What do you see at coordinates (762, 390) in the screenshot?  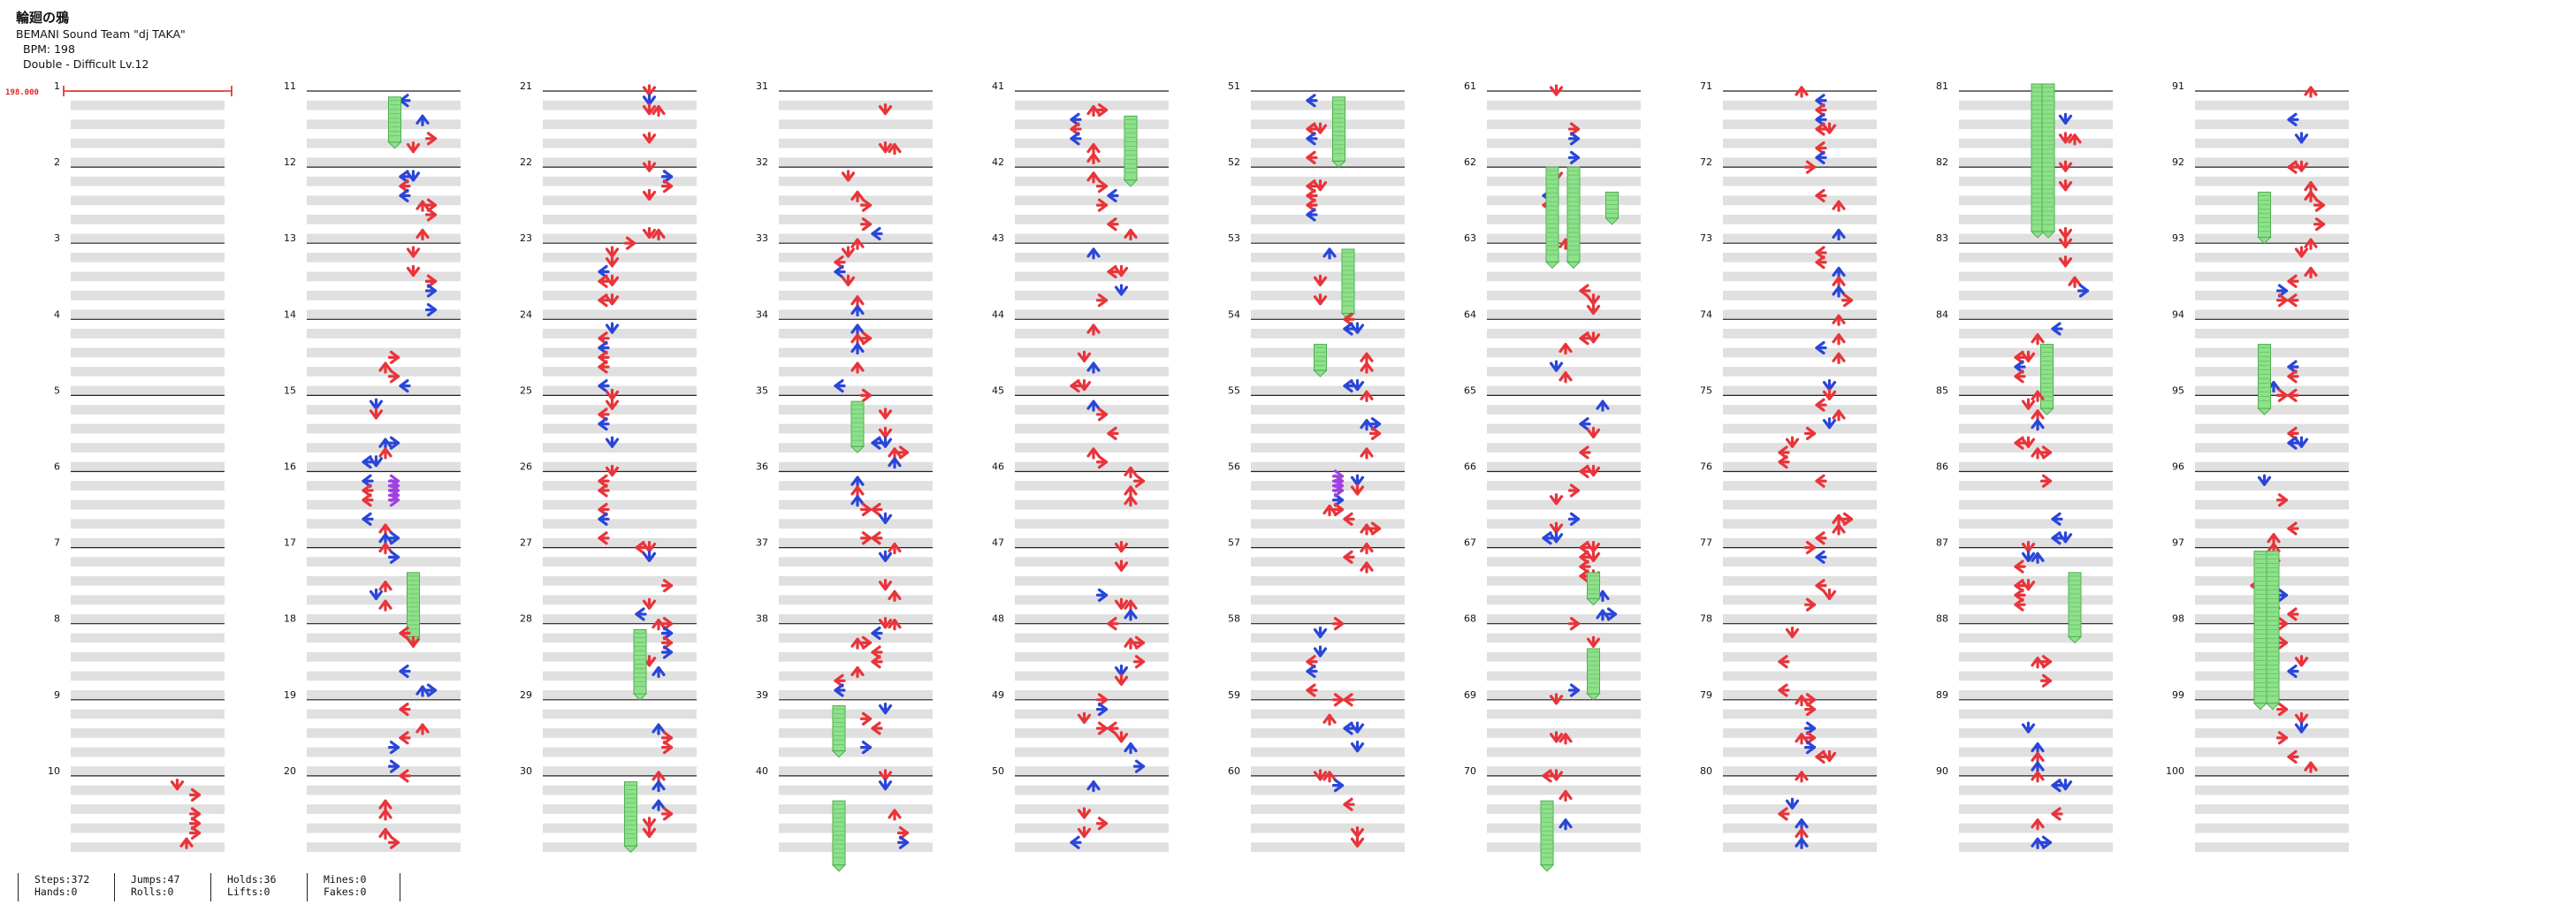 I see `measure-number: 35` at bounding box center [762, 390].